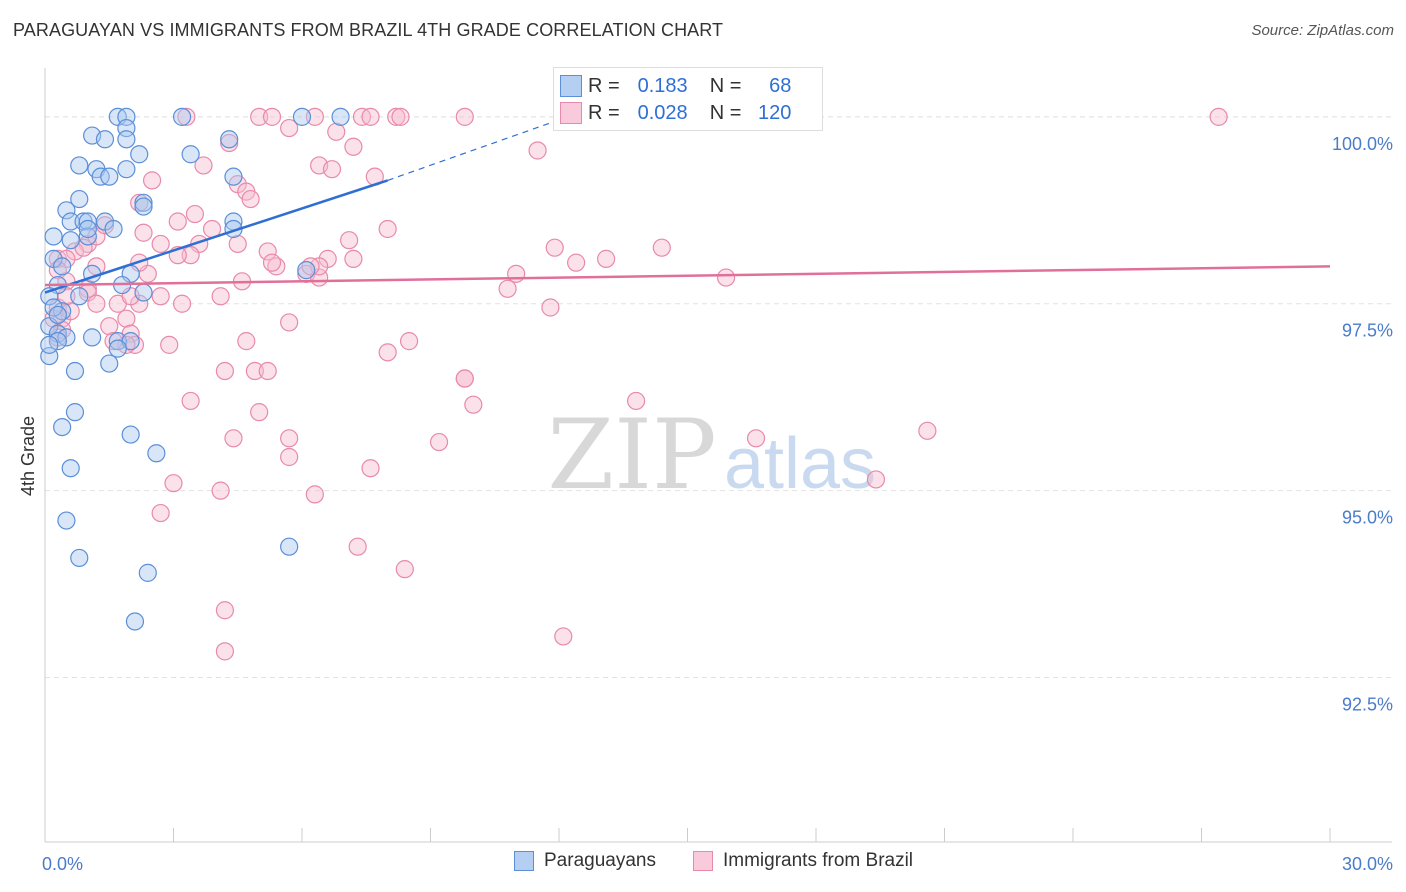 The height and width of the screenshot is (892, 1406). Describe the element at coordinates (800, 464) in the screenshot. I see `watermark-atlas: atlas` at that location.